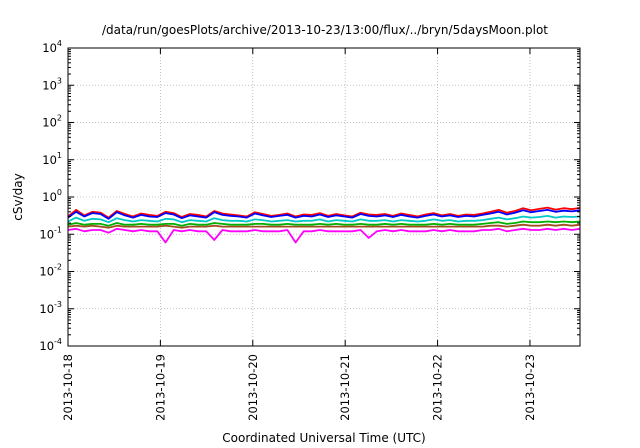 This screenshot has height=448, width=640. Describe the element at coordinates (18, 196) in the screenshot. I see `y-axis-label: cSv/day` at that location.